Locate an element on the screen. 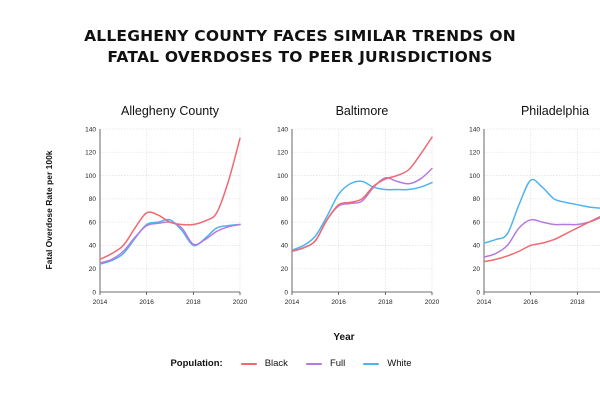  legend-swatch-black is located at coordinates (248, 363).